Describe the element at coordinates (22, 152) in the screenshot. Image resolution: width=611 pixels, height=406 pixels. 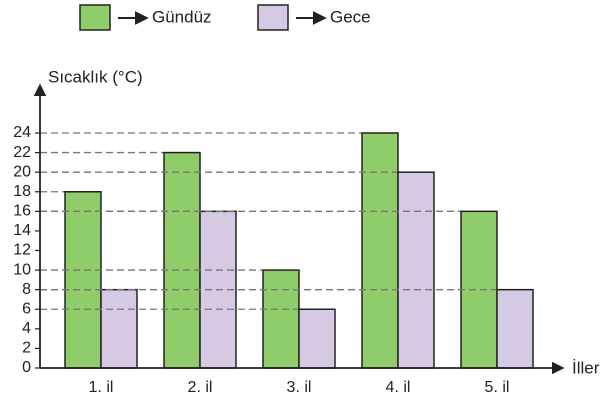
I see `y-tick-label: 22` at that location.